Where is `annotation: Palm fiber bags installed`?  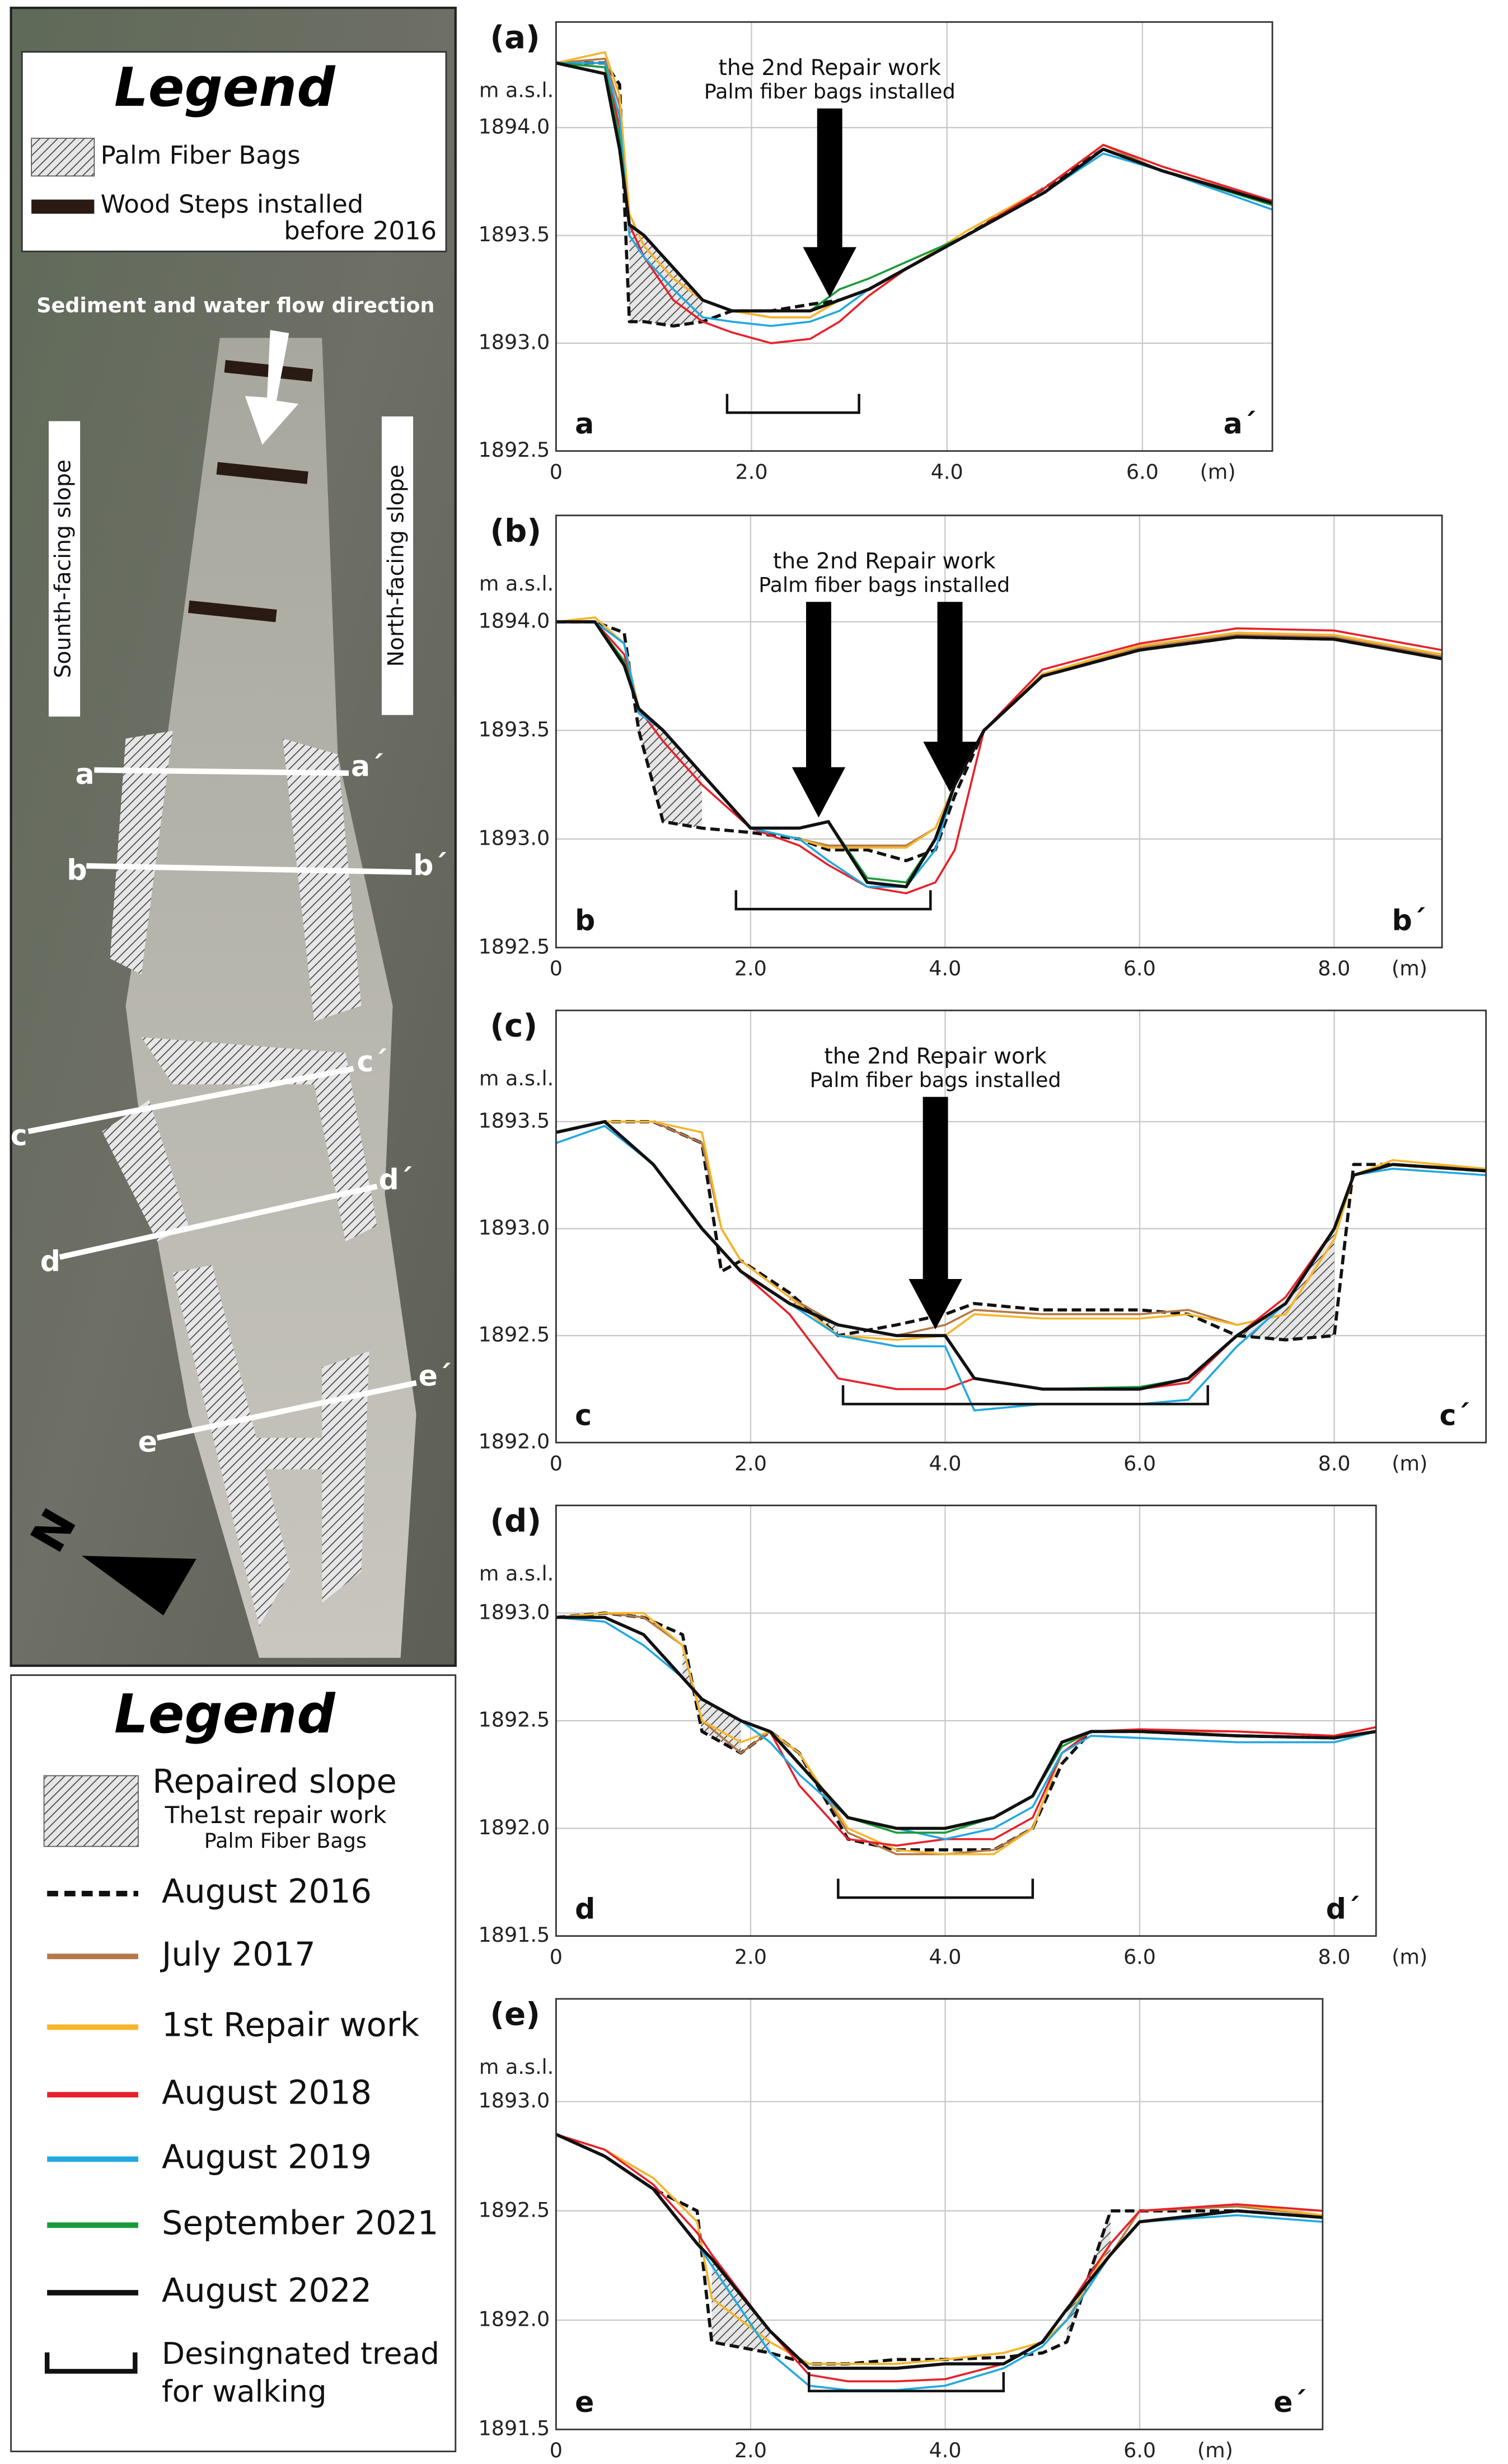
annotation: Palm fiber bags installed is located at coordinates (884, 585).